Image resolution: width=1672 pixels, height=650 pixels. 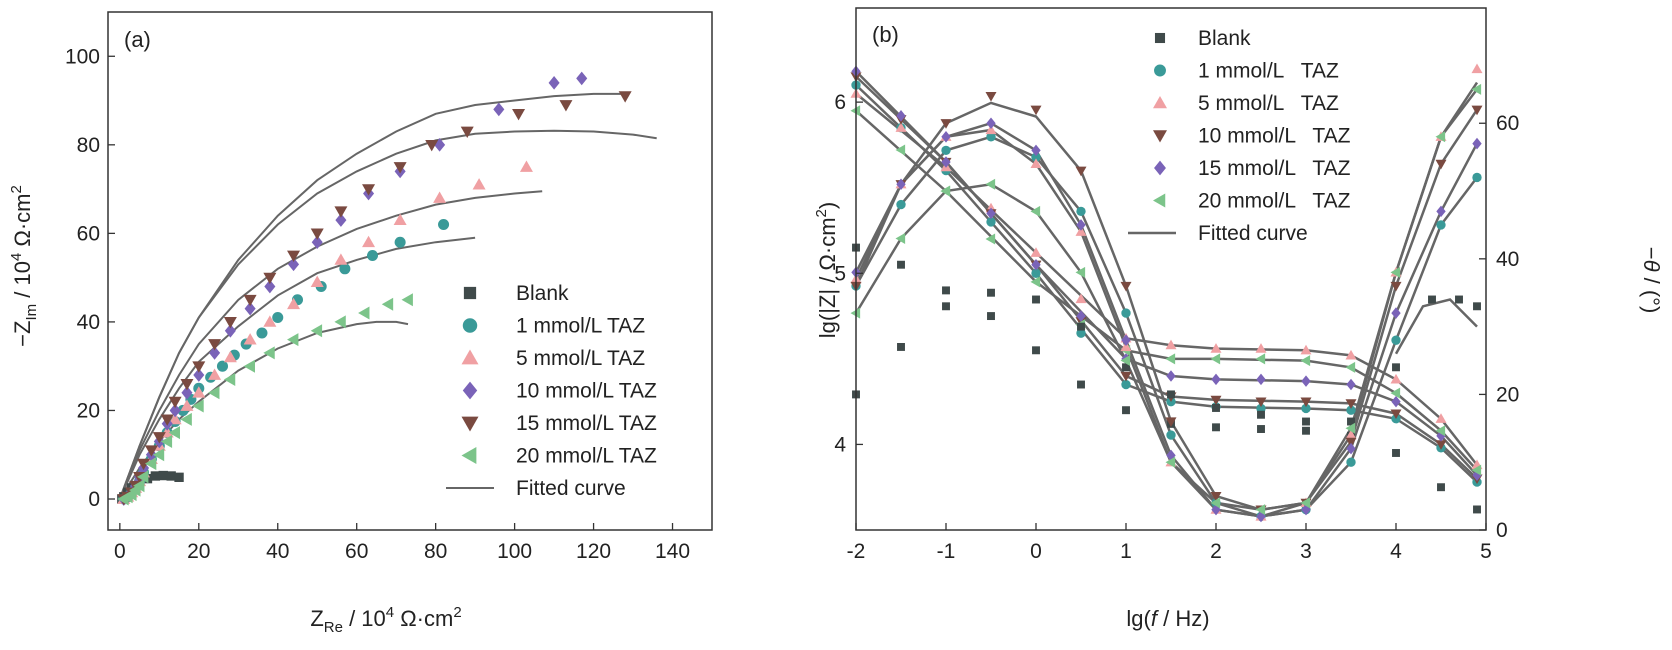 What do you see at coordinates (198, 551) in the screenshot?
I see `panel-a-x-tick-label: 20` at bounding box center [198, 551].